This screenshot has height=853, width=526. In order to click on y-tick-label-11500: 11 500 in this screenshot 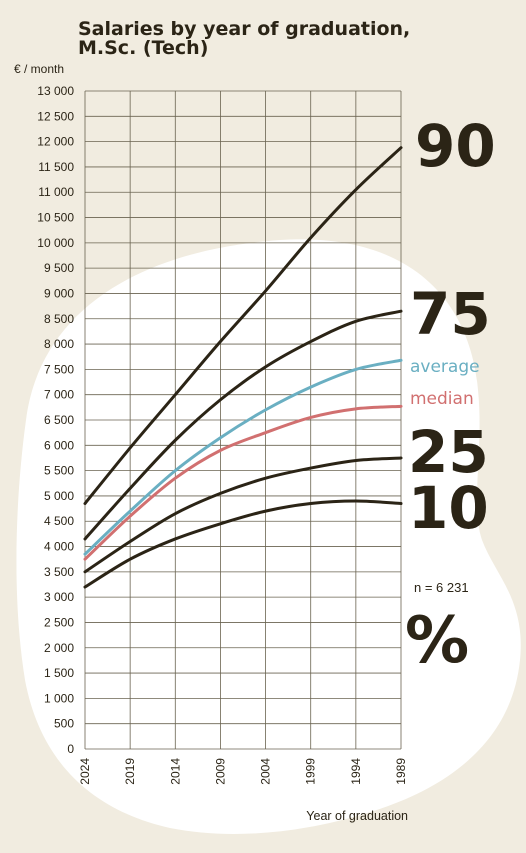, I will do `click(56, 167)`.